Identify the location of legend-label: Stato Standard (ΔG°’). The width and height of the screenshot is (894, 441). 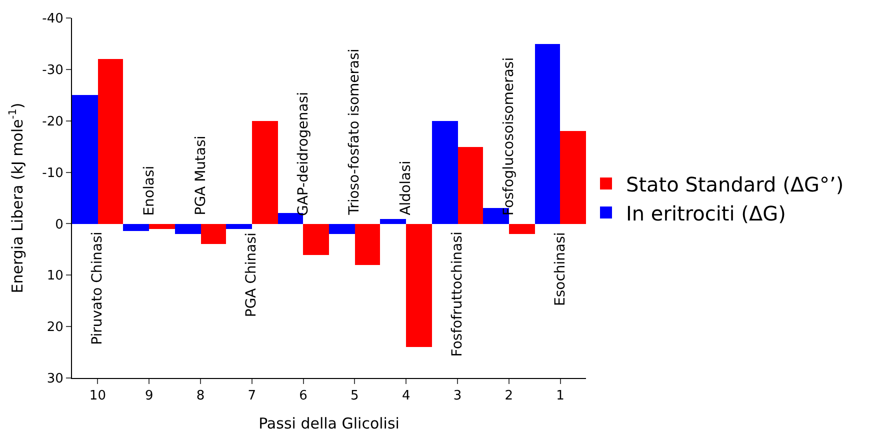
(735, 184).